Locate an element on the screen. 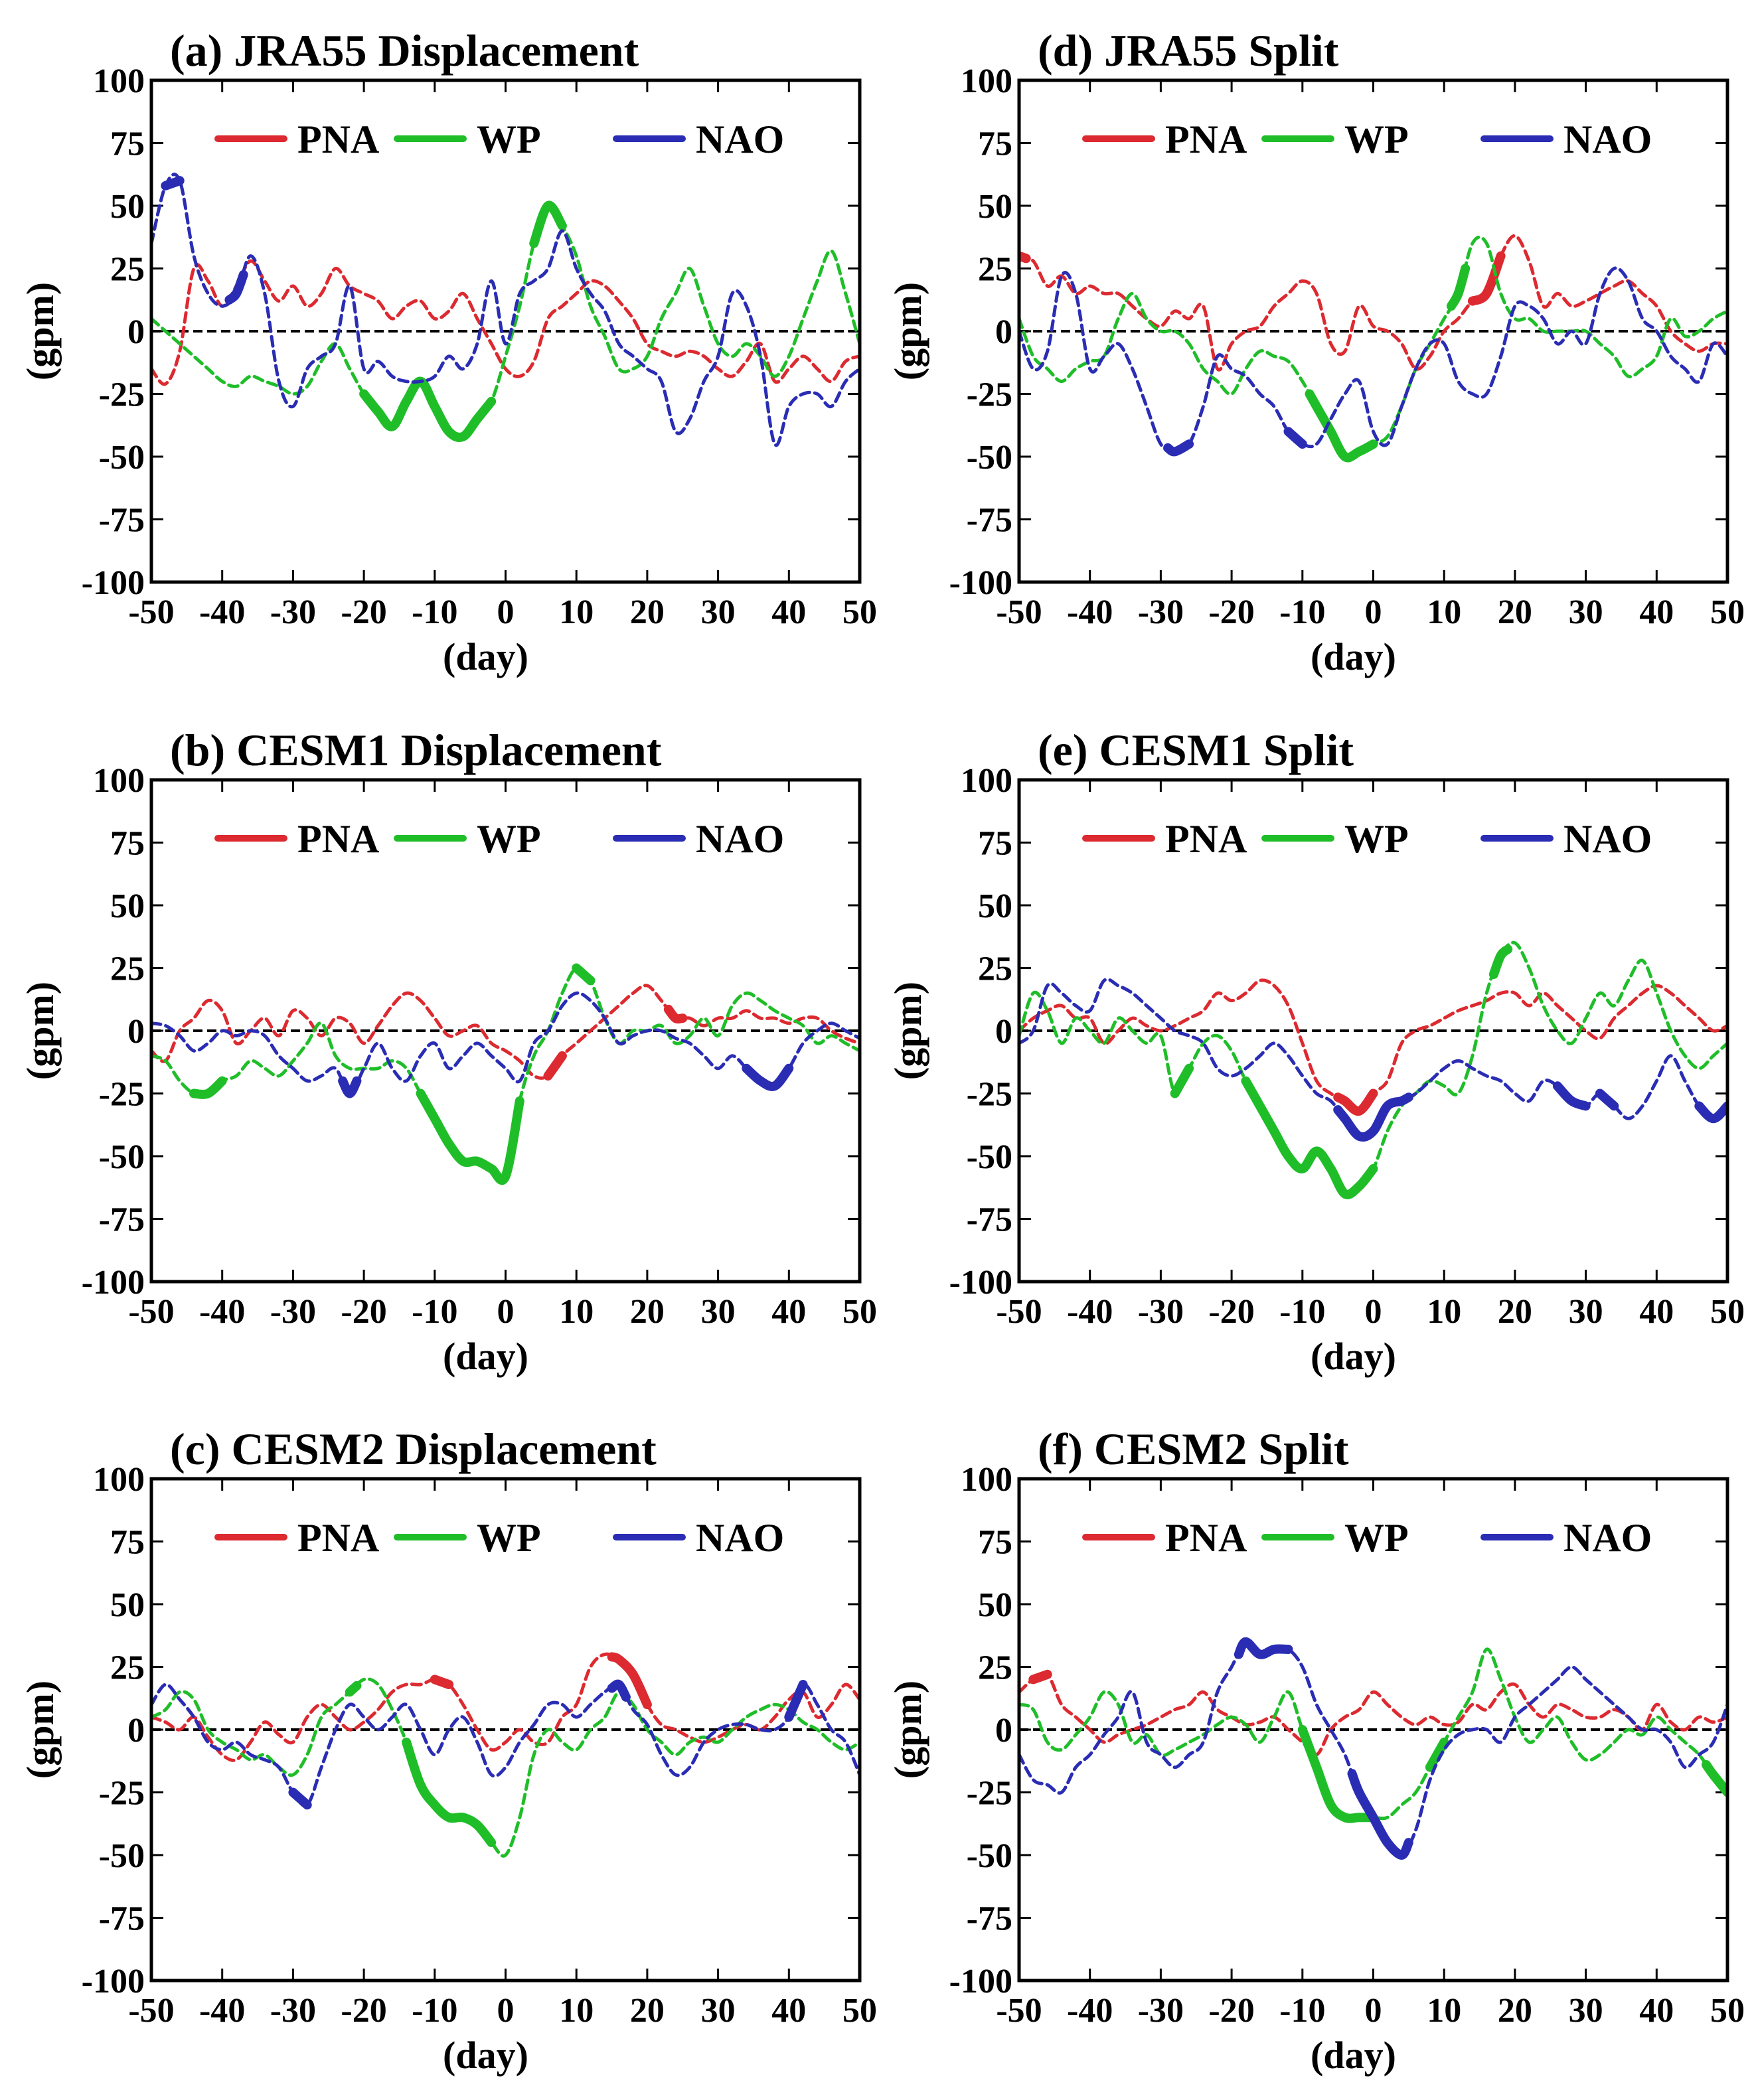 This screenshot has height=2100, width=1758. panel-title: (d) JRA55 Split is located at coordinates (1188, 50).